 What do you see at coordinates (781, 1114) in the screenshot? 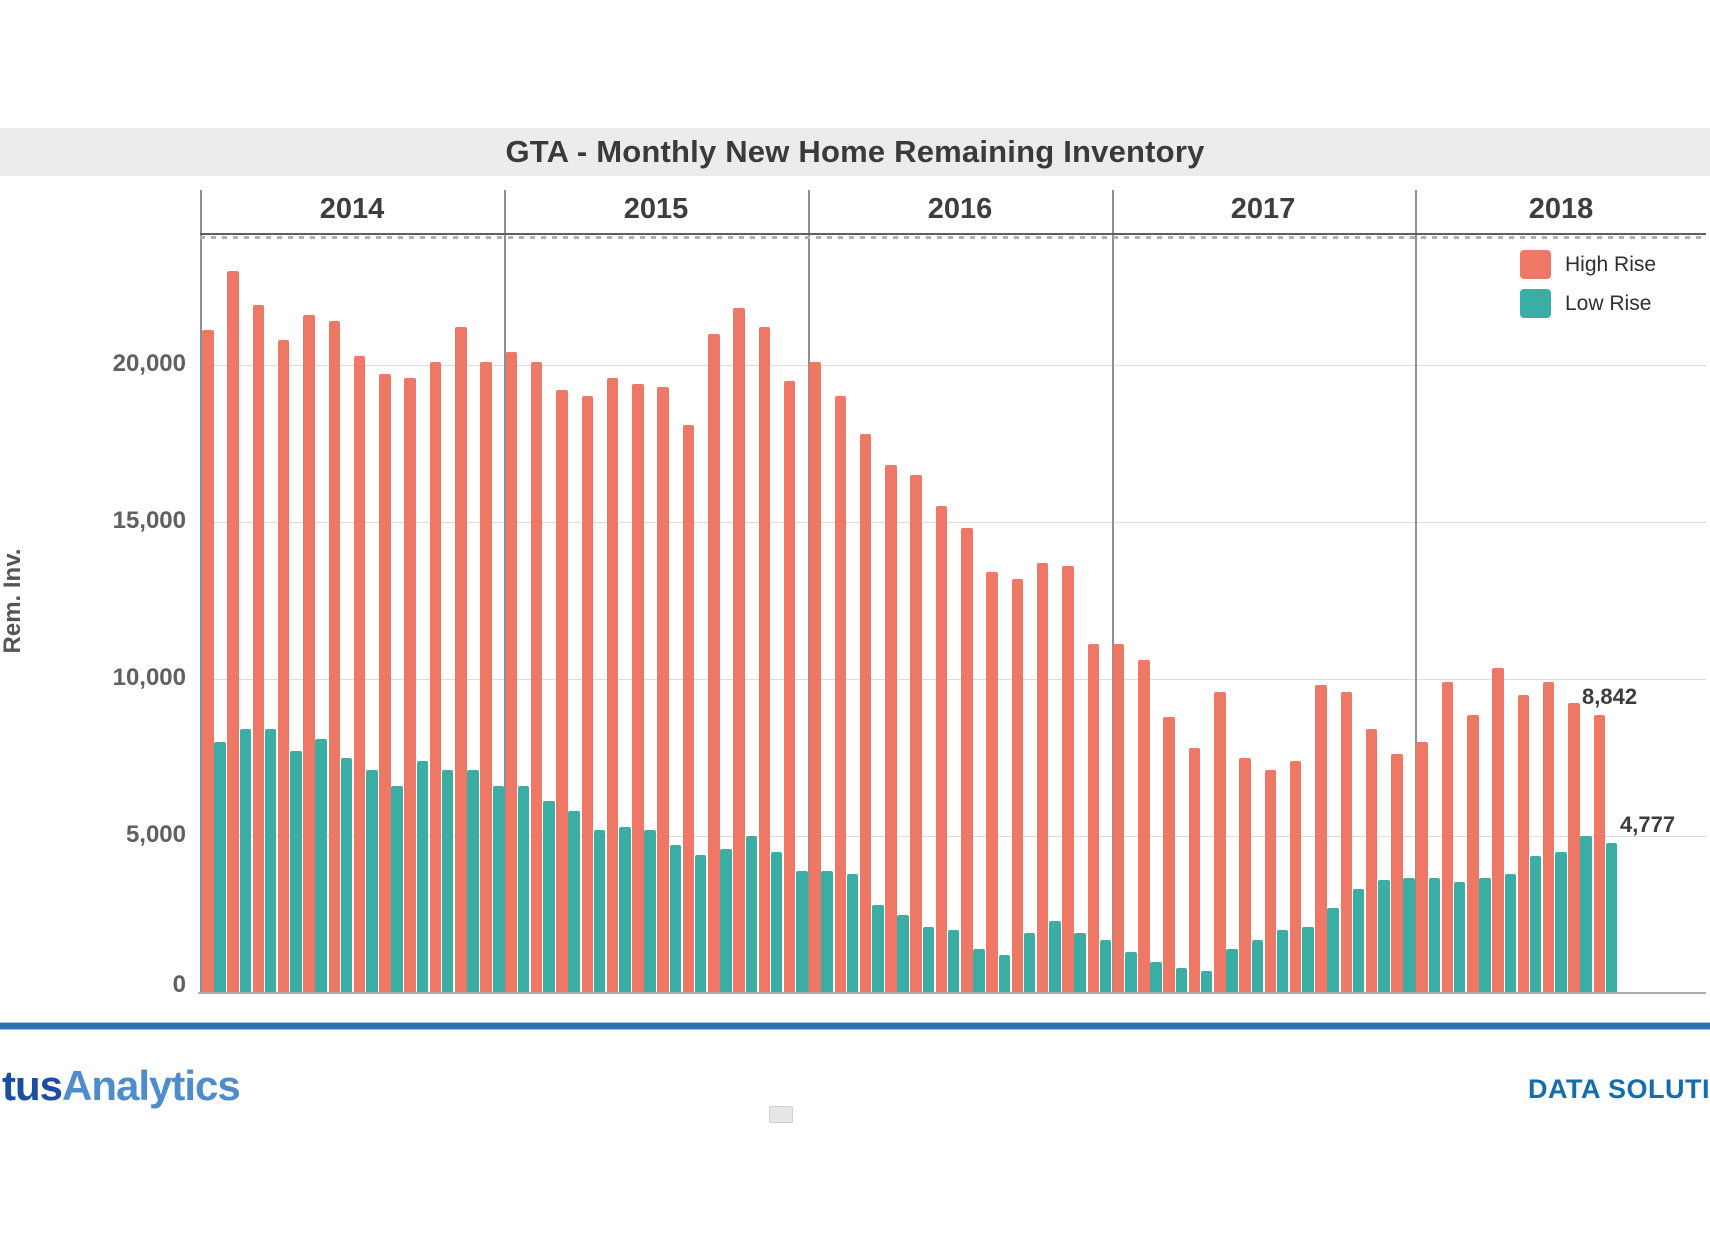
I see `small-artifact-icon` at bounding box center [781, 1114].